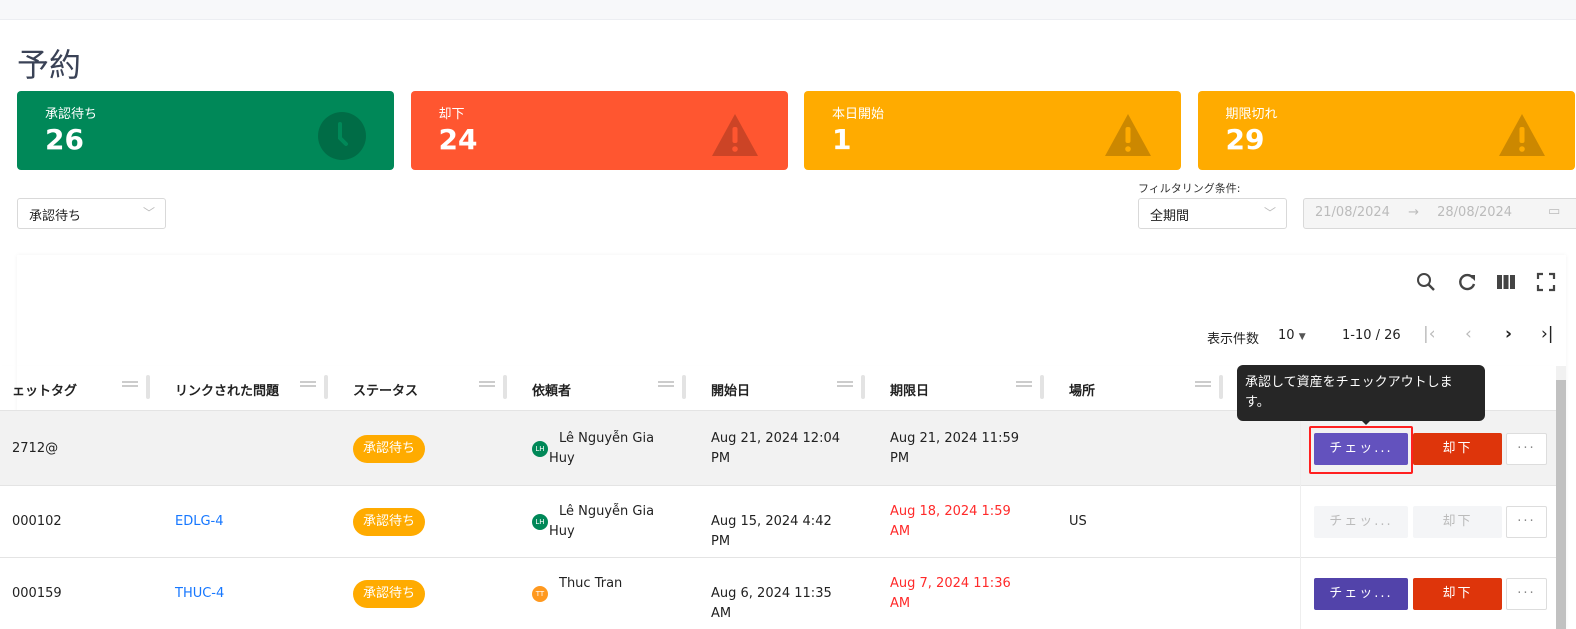 The height and width of the screenshot is (629, 1576). Describe the element at coordinates (1352, 212) in the screenshot. I see `date-start: 21/08/2024` at that location.